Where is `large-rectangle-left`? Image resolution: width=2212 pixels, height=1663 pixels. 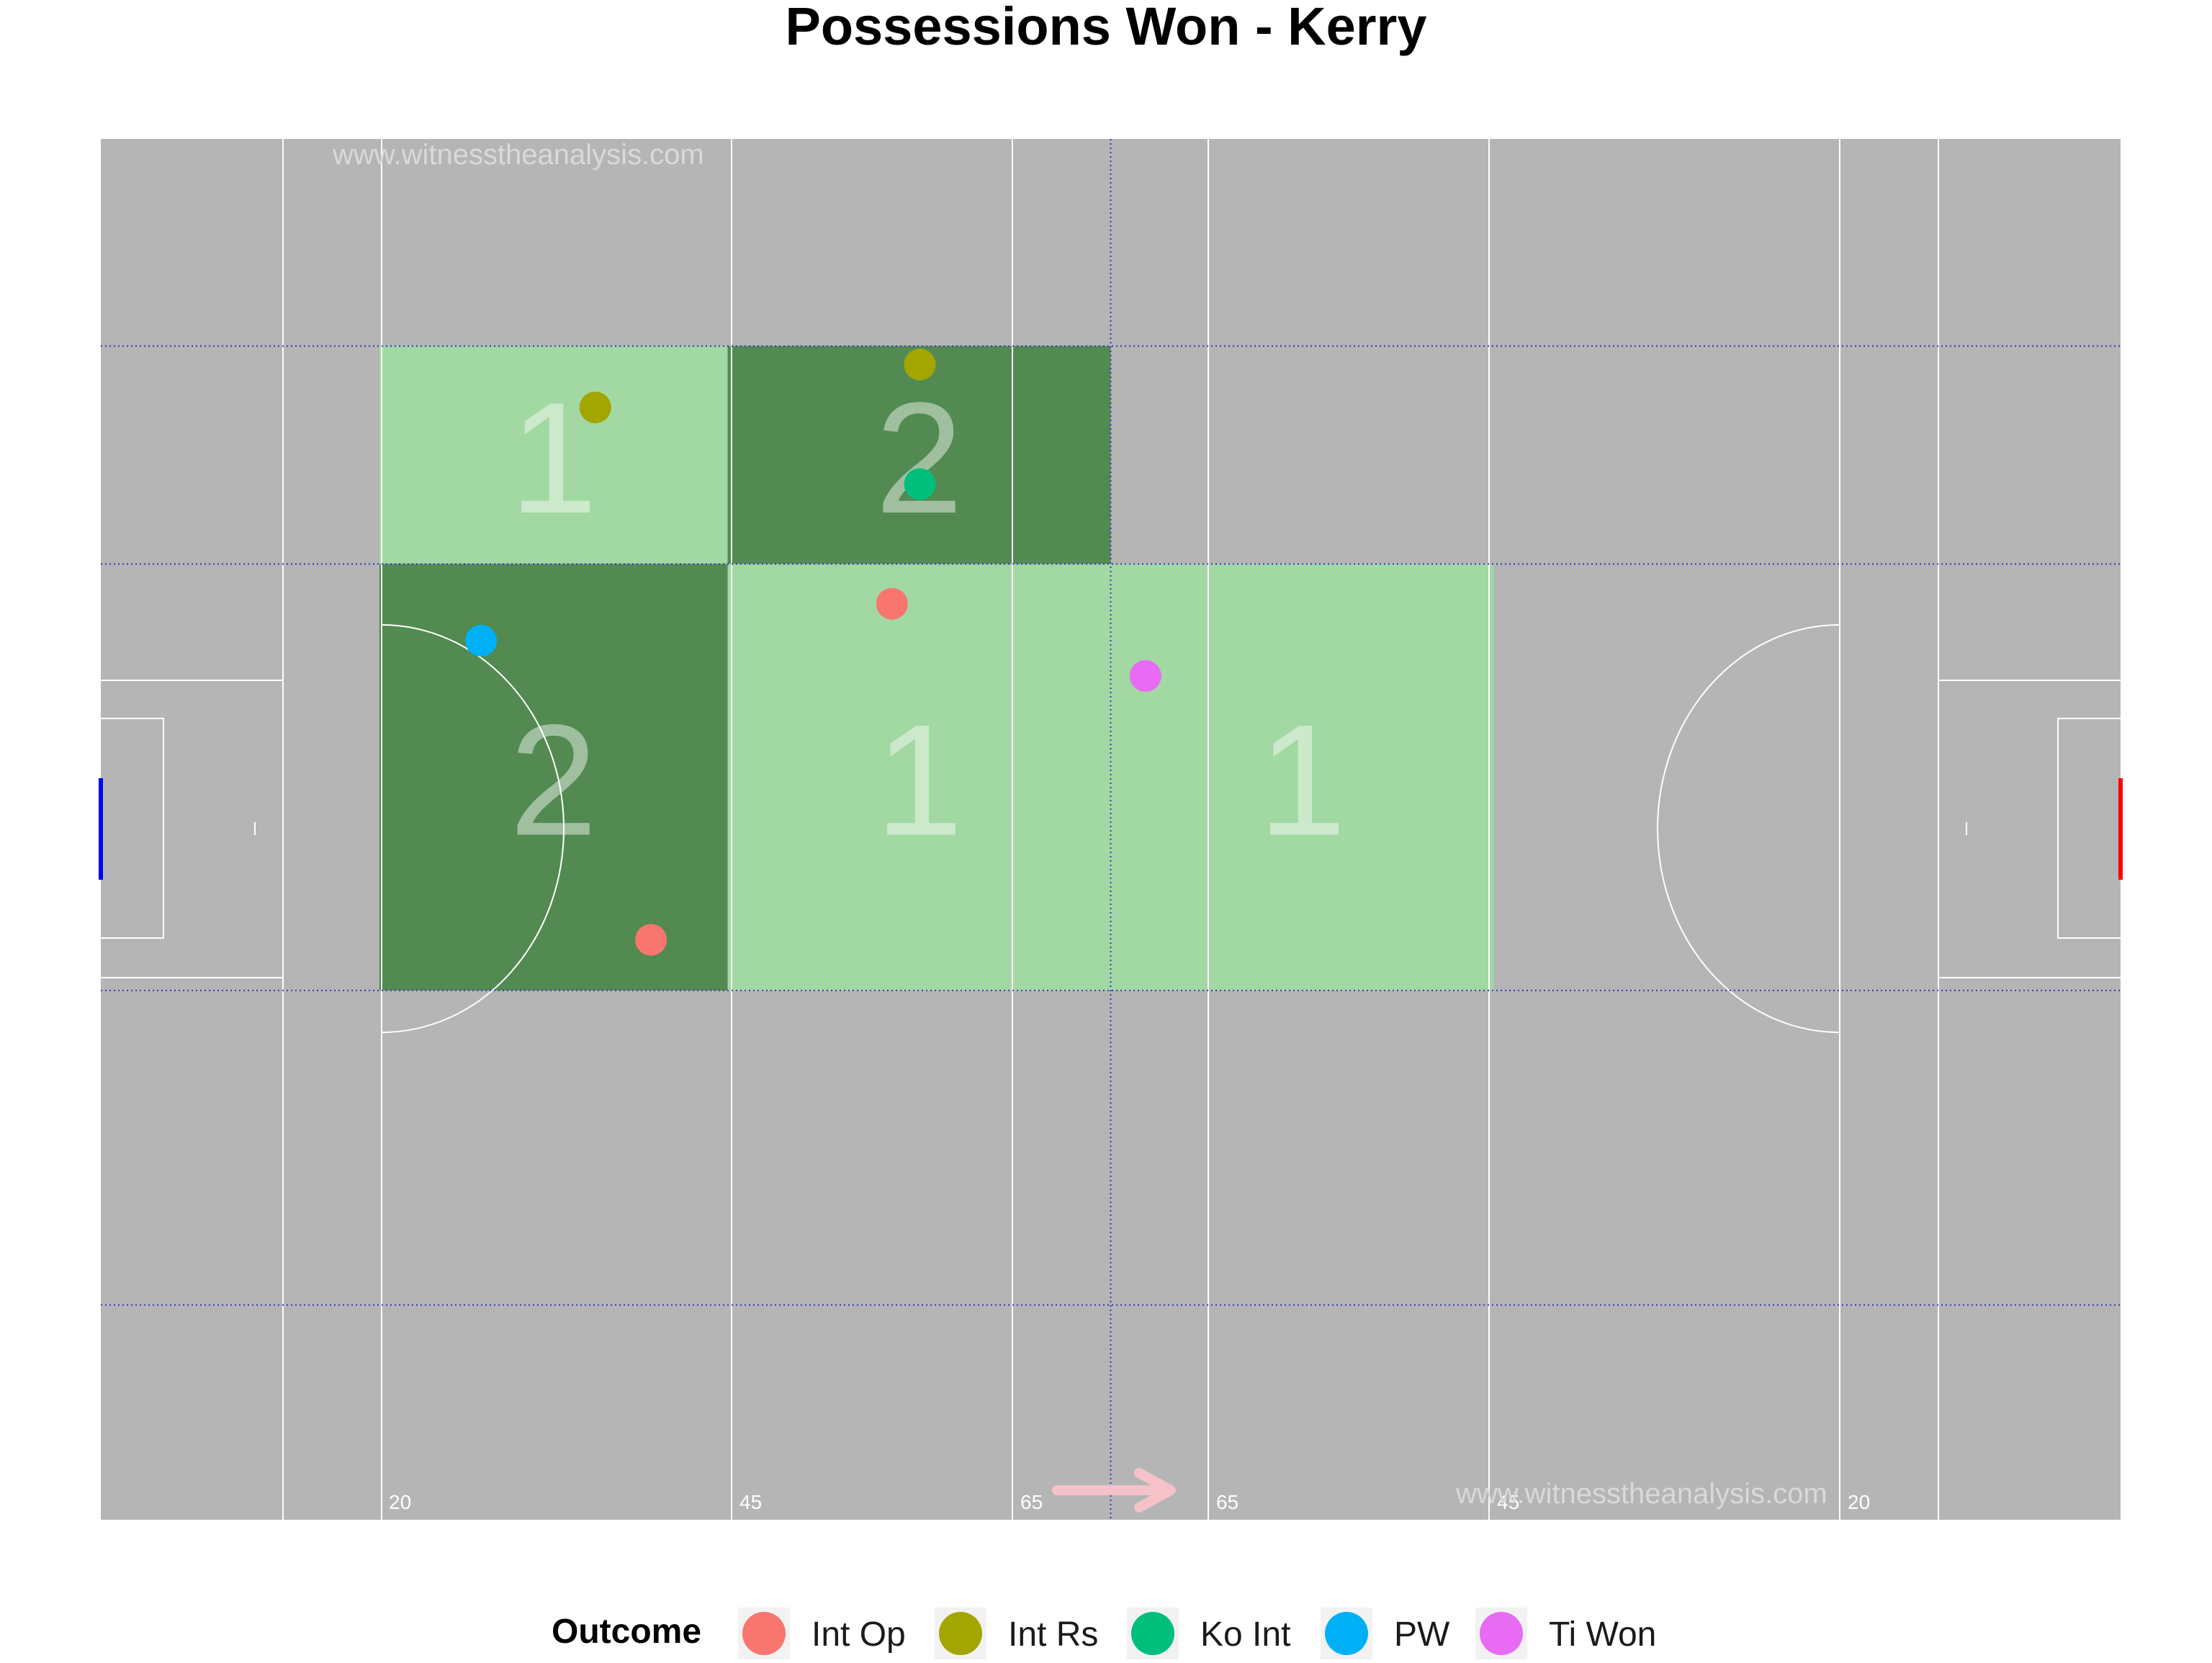
large-rectangle-left is located at coordinates (192, 829).